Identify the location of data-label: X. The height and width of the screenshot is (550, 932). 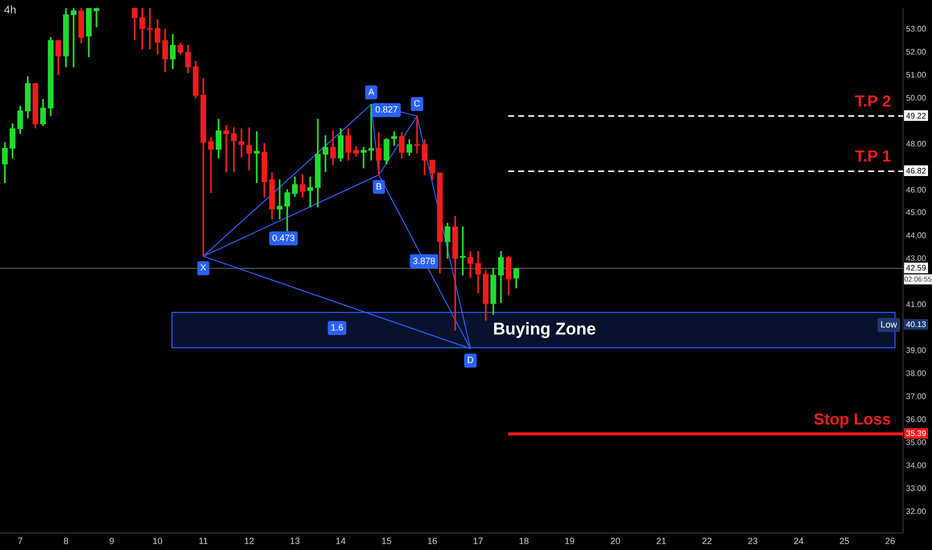
(203, 267).